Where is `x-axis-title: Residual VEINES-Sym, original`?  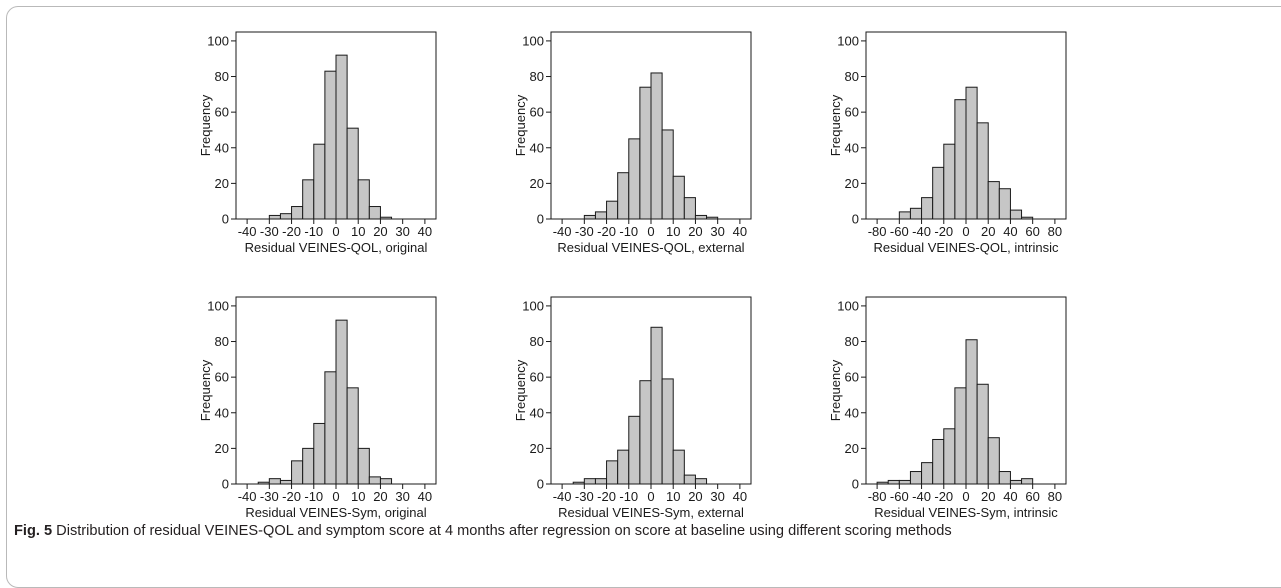 x-axis-title: Residual VEINES-Sym, original is located at coordinates (335, 512).